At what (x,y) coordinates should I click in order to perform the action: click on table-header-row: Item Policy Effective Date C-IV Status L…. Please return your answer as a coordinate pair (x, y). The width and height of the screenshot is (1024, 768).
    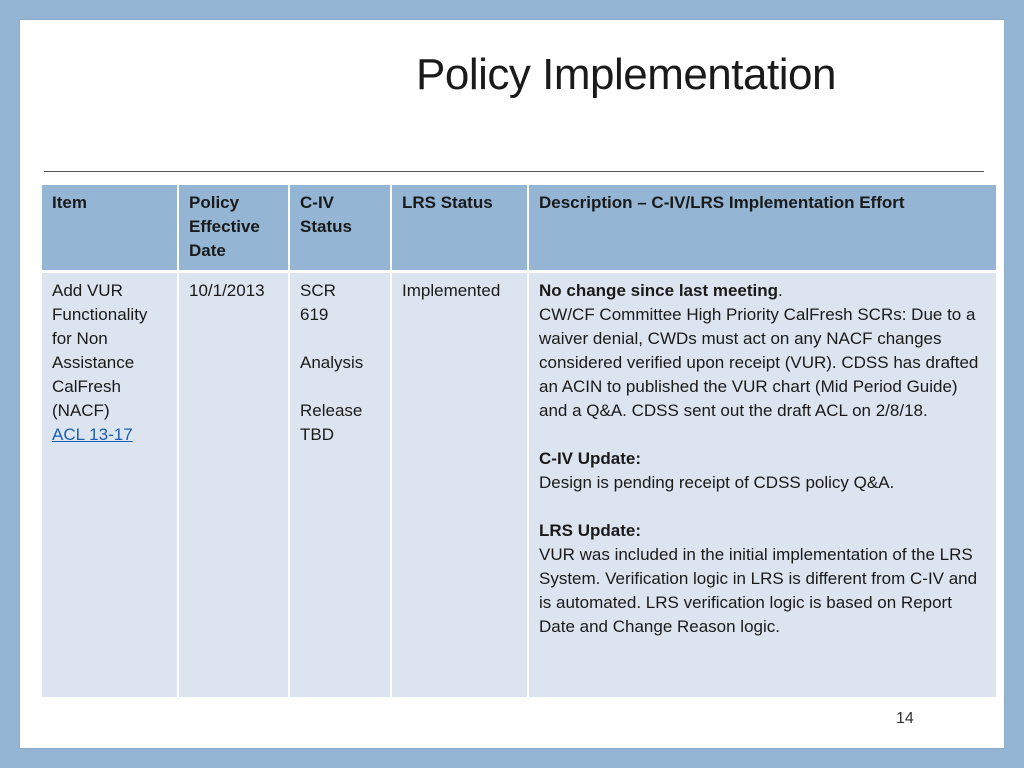
    Looking at the image, I should click on (519, 229).